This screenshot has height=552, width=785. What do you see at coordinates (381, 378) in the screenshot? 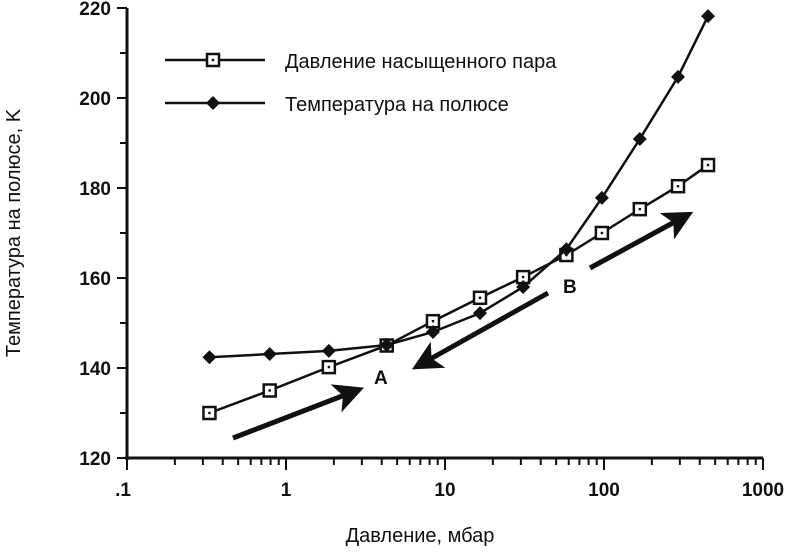
I see `annotation-a: A` at bounding box center [381, 378].